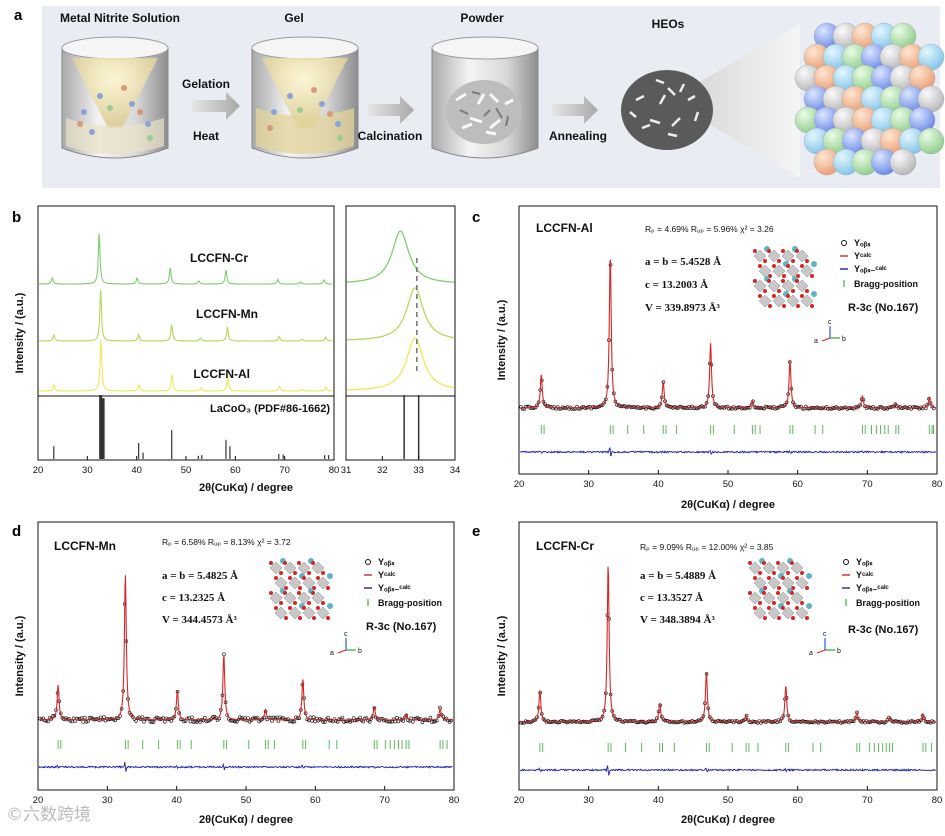  Describe the element at coordinates (115, 97) in the screenshot. I see `beaker-solution-icon` at that location.